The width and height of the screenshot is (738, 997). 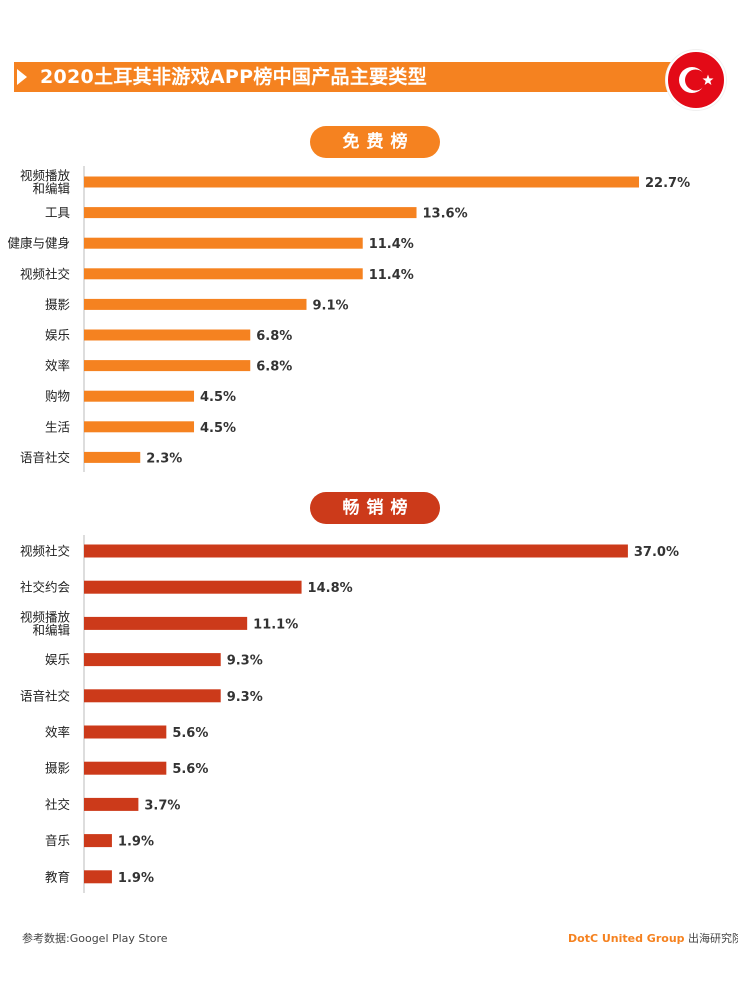 I want to click on free-value-label: 13.6%, so click(x=445, y=214).